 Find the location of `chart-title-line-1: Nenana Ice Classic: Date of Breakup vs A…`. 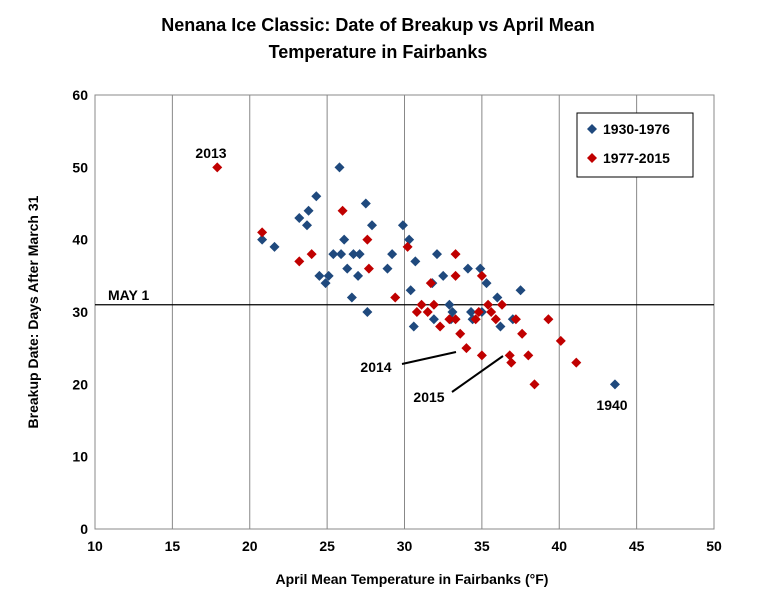

chart-title-line-1: Nenana Ice Classic: Date of Breakup vs A… is located at coordinates (378, 25).